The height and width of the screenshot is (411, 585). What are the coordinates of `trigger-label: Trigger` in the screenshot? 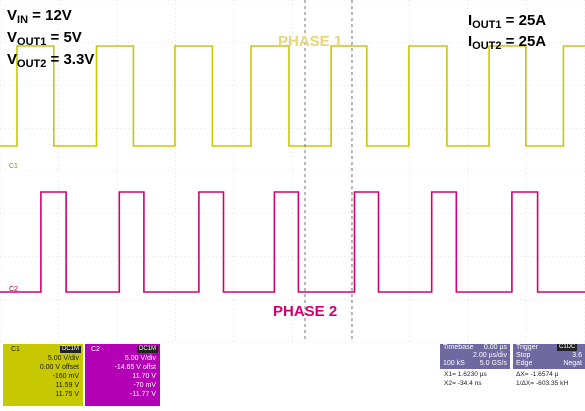 It's located at (527, 347).